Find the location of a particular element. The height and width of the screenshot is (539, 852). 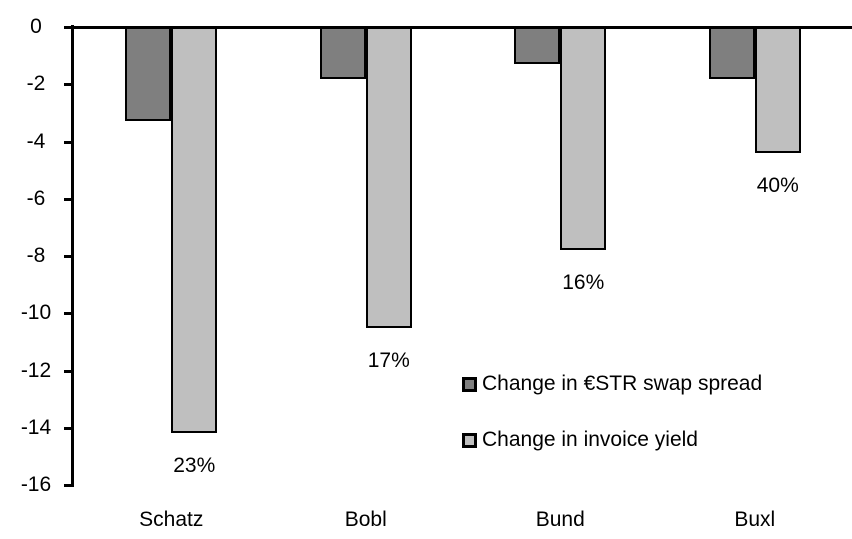

y-axis-tick-label: -10 is located at coordinates (36, 313).